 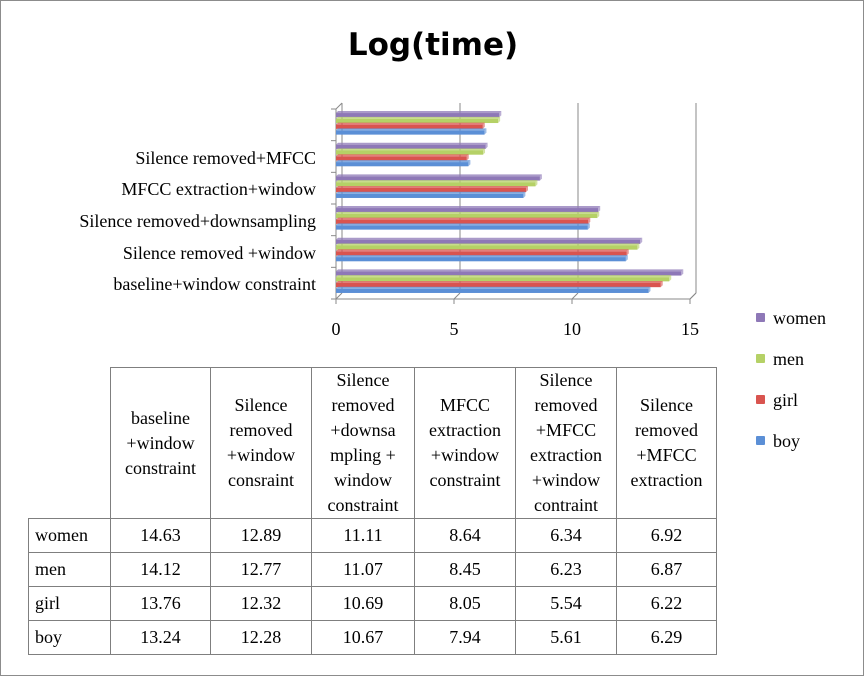 I want to click on table-header-line: MFCC, so click(x=465, y=405).